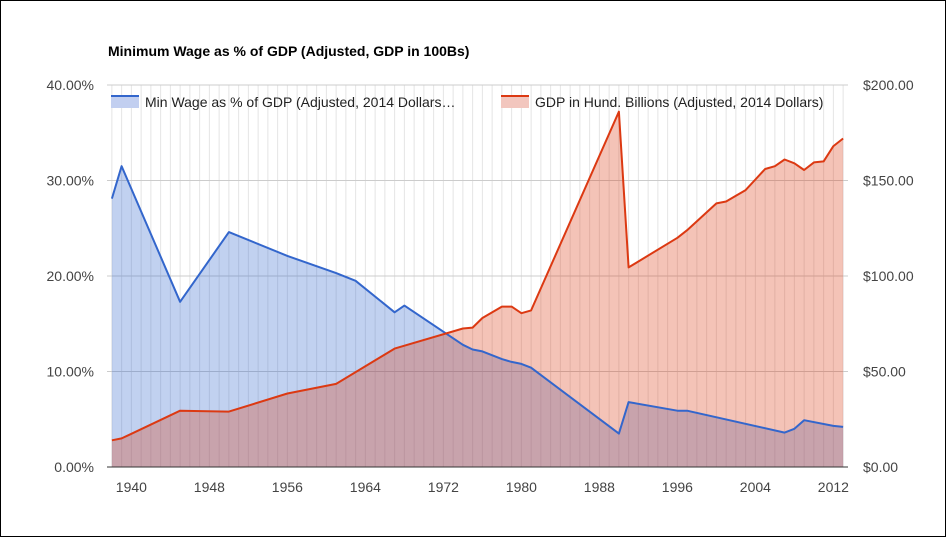  What do you see at coordinates (884, 372) in the screenshot?
I see `y-right-tick-label: $50.00` at bounding box center [884, 372].